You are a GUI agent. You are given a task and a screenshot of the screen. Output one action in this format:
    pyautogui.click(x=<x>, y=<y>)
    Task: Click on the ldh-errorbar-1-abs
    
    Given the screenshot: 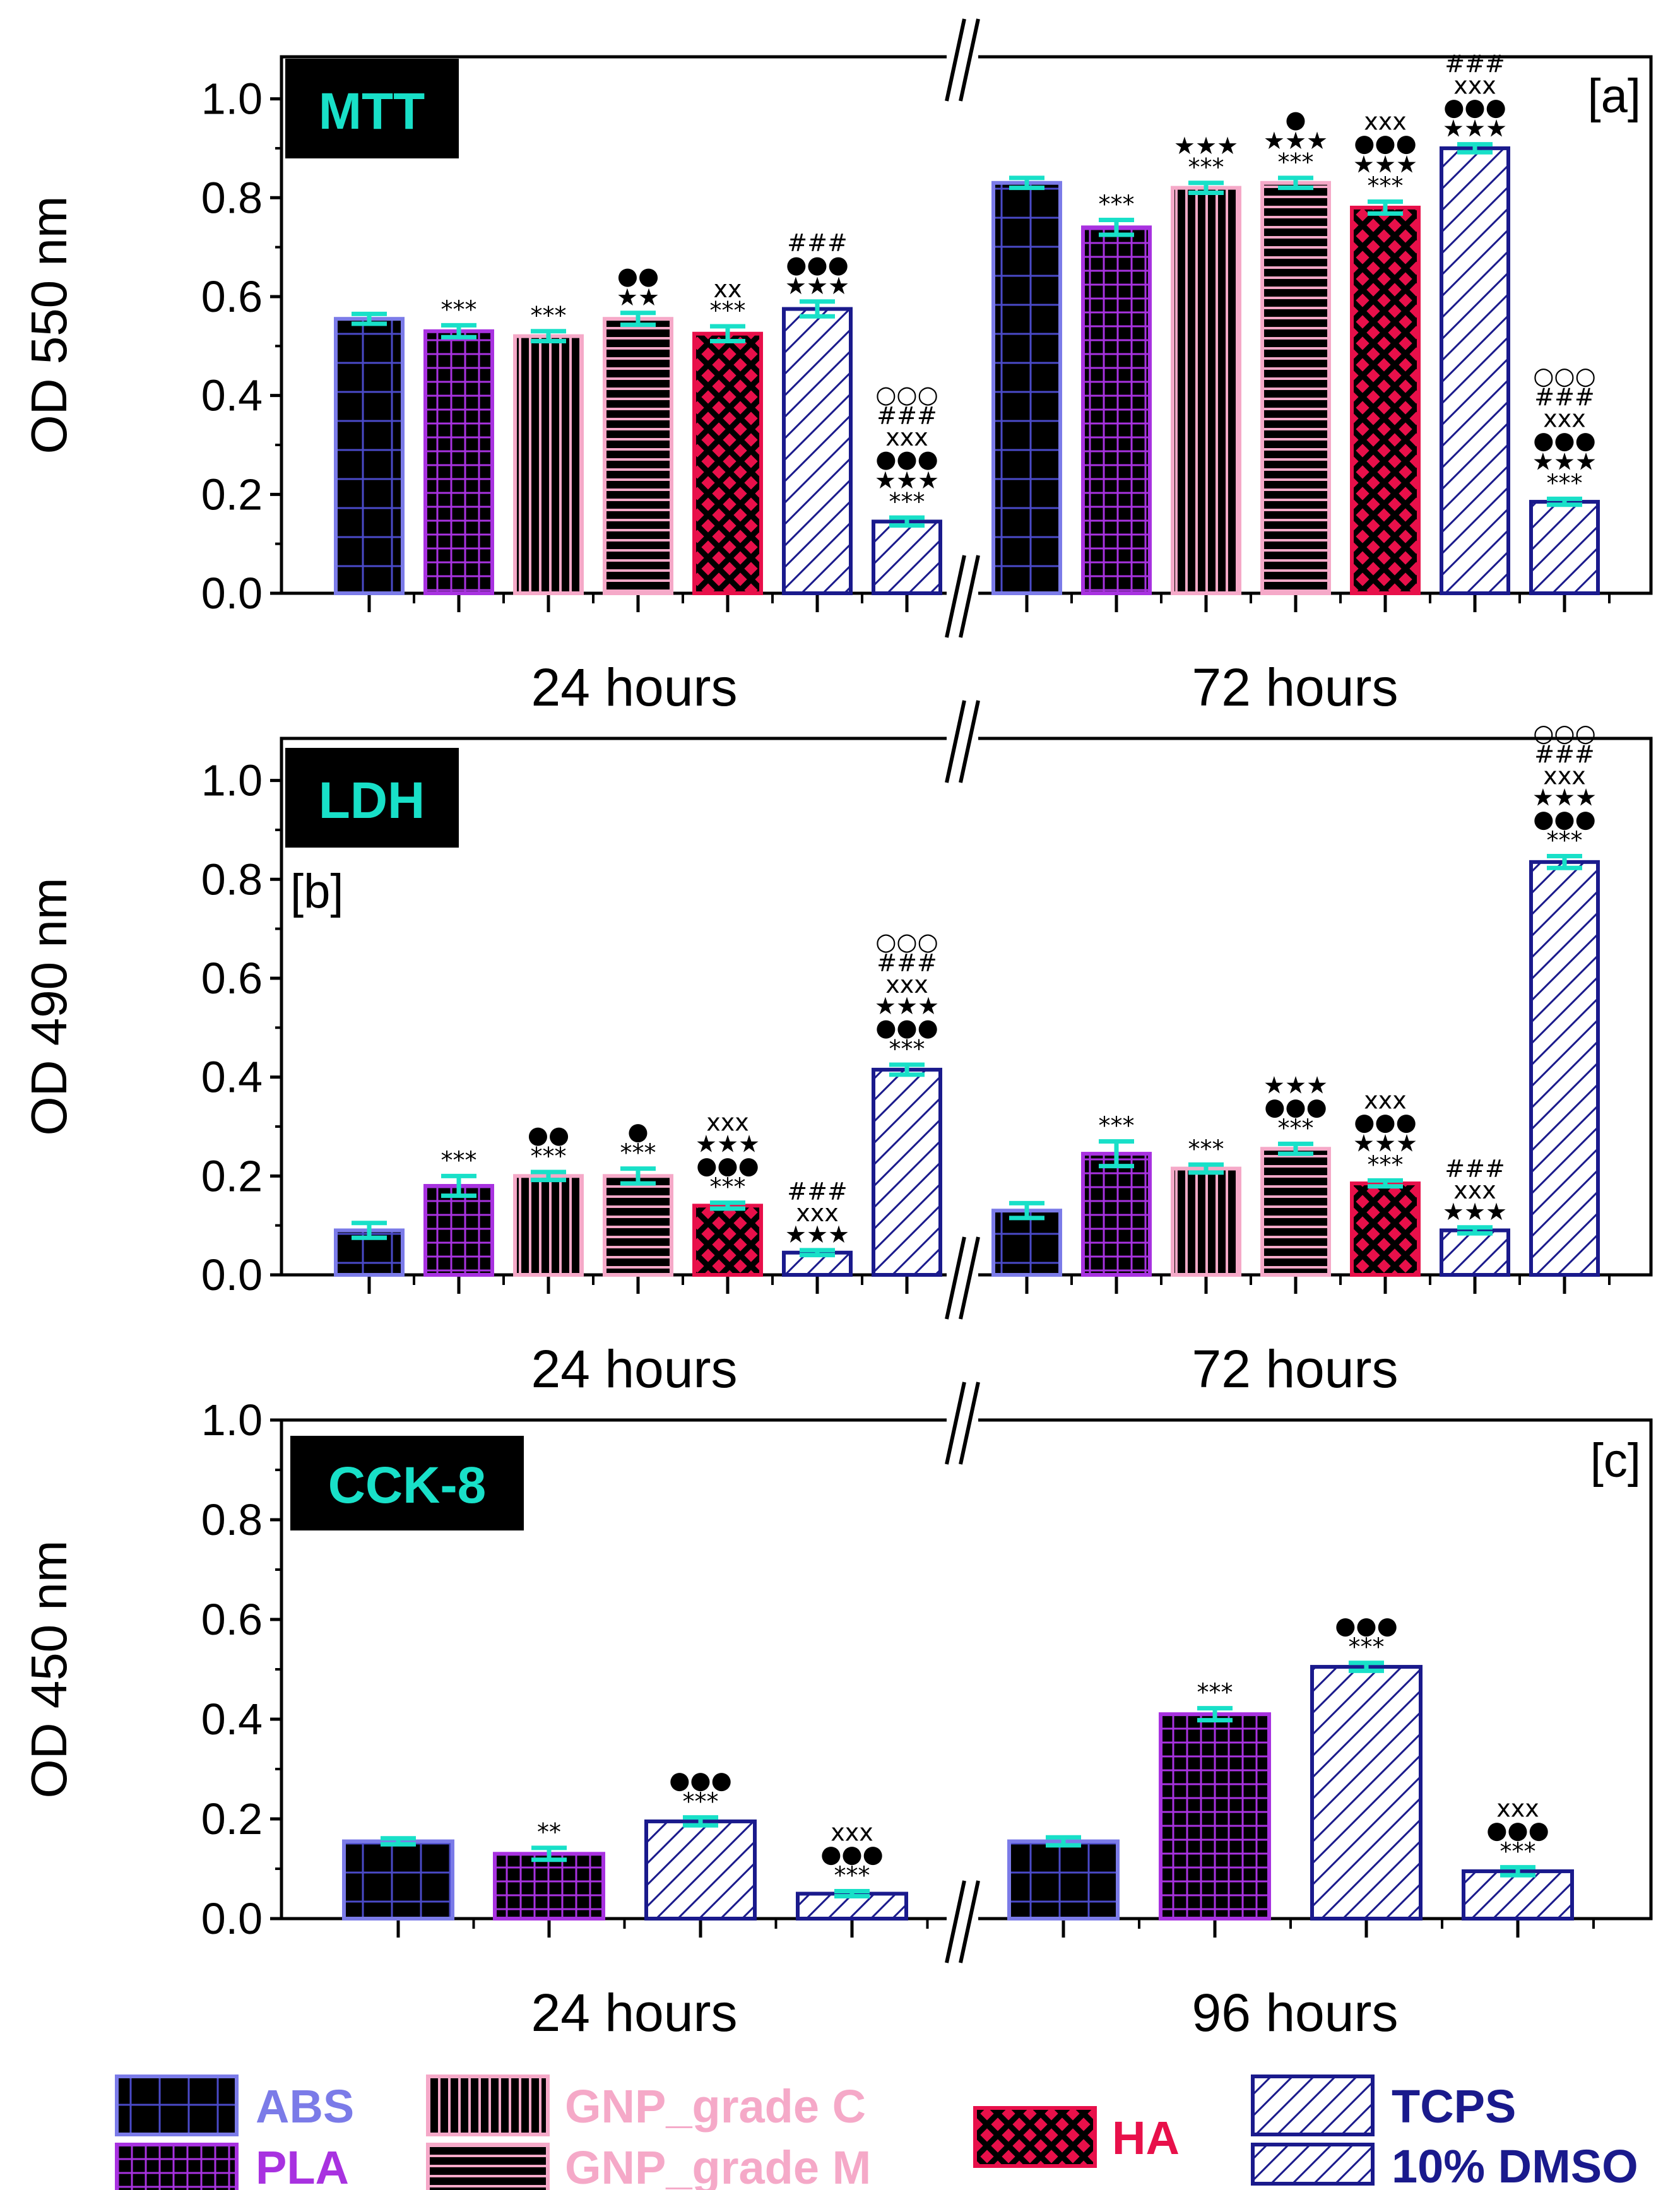 What is the action you would take?
    pyautogui.click(x=1026, y=1210)
    